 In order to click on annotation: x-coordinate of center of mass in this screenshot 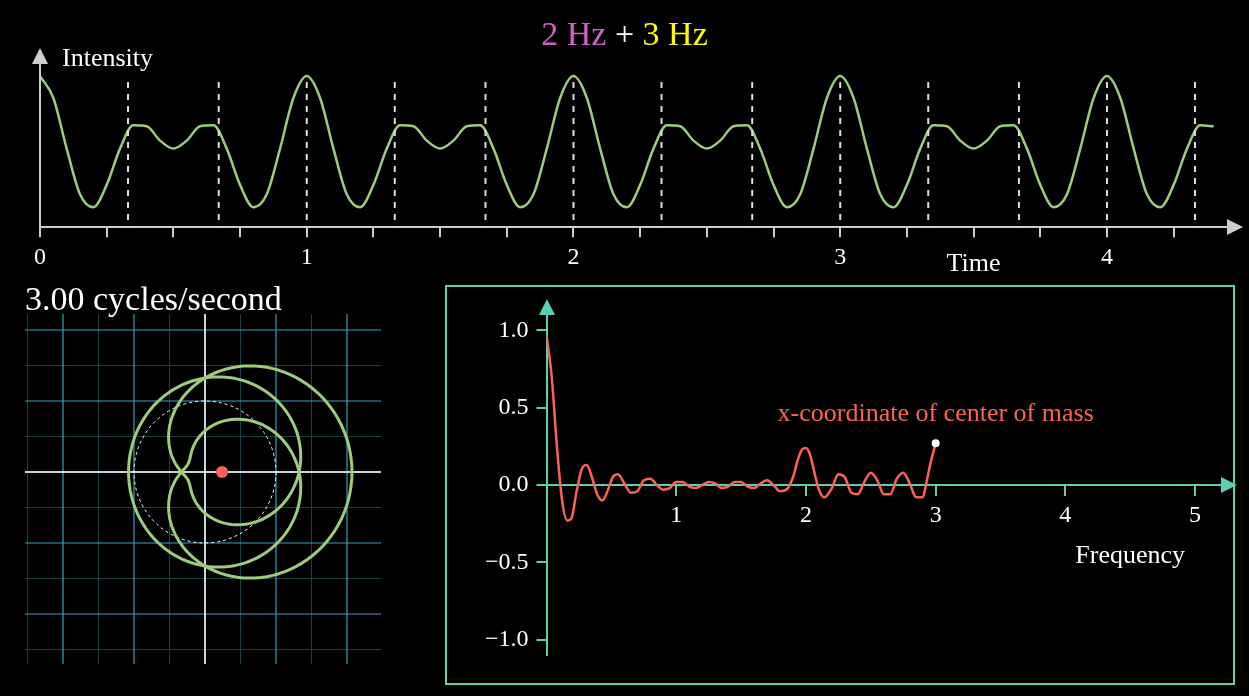, I will do `click(935, 413)`.